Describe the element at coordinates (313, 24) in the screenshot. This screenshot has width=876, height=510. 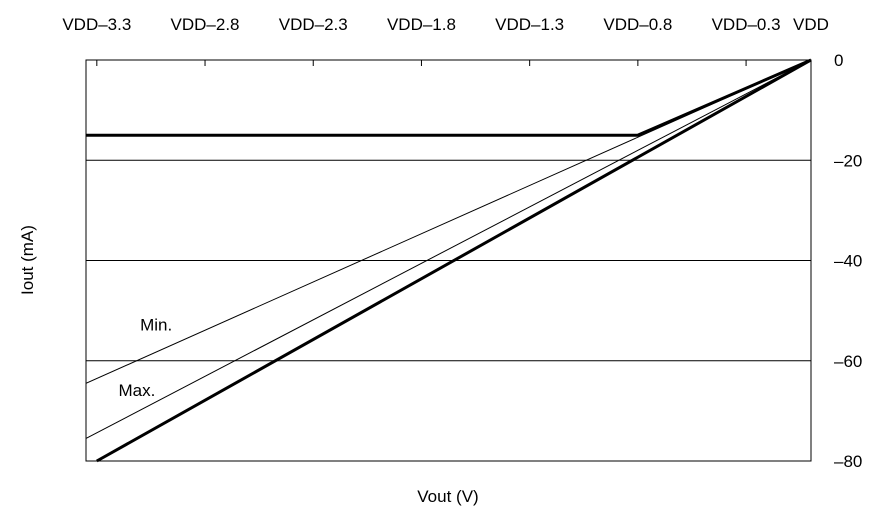
I see `x-tick-label: VDD–2.3` at that location.